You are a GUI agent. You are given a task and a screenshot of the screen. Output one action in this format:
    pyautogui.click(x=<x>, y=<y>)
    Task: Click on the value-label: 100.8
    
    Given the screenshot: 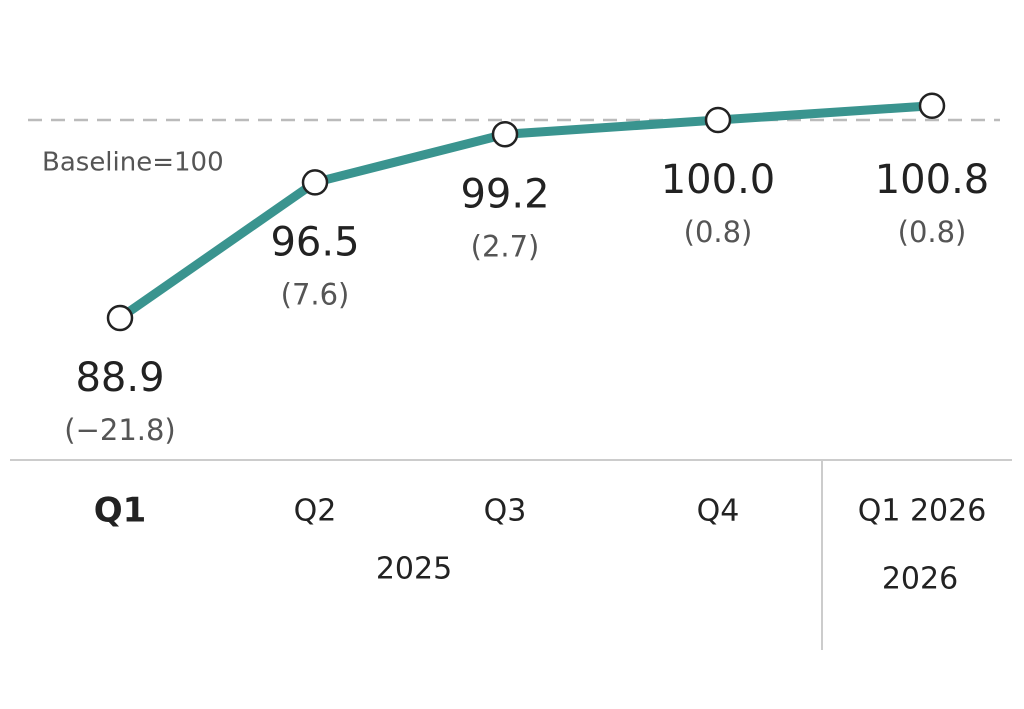 What is the action you would take?
    pyautogui.click(x=932, y=180)
    